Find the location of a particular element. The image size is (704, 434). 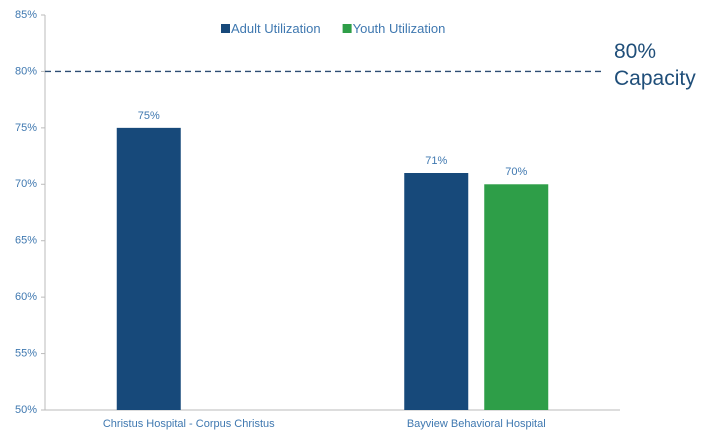

y-tick-label: 75% is located at coordinates (26, 128).